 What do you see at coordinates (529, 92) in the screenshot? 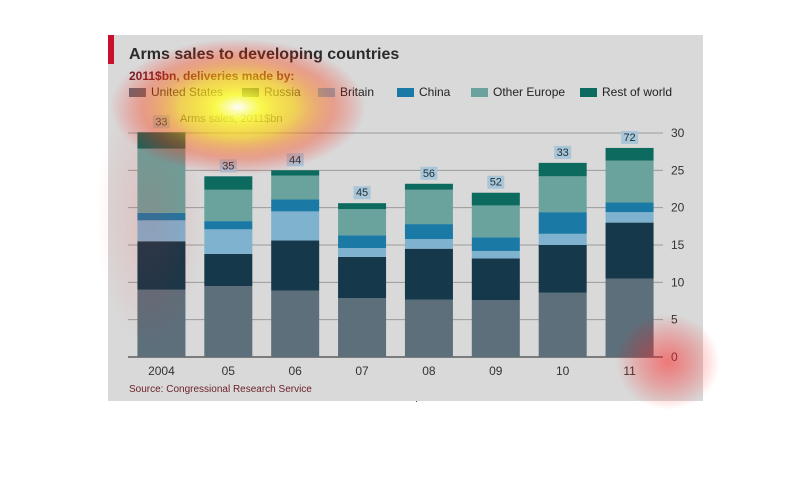
I see `legend-label: Other Europe` at bounding box center [529, 92].